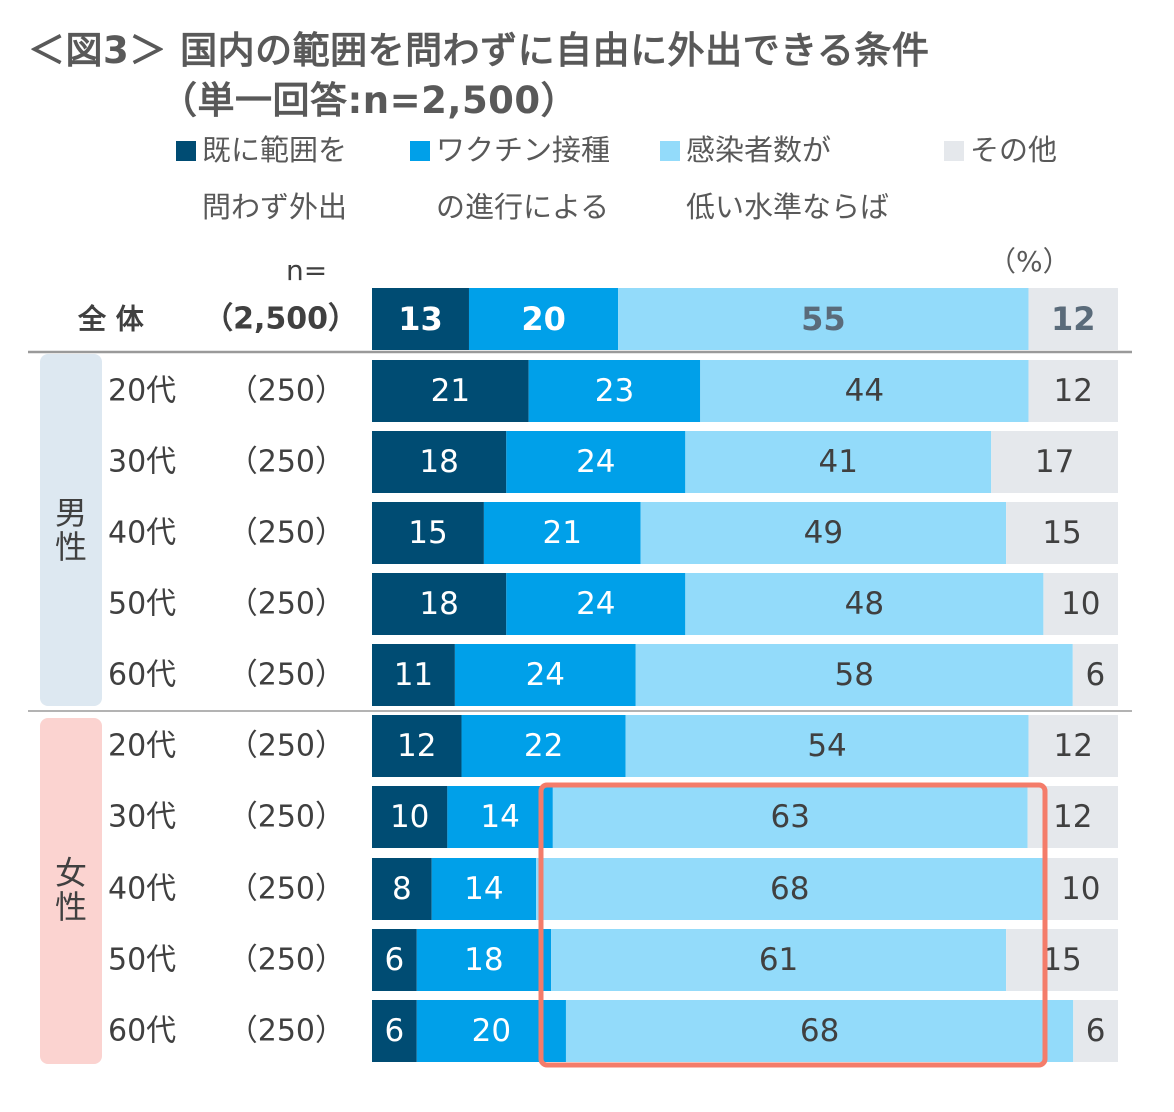 The image size is (1174, 1112). I want to click on row-n-3: （250）, so click(286, 533).